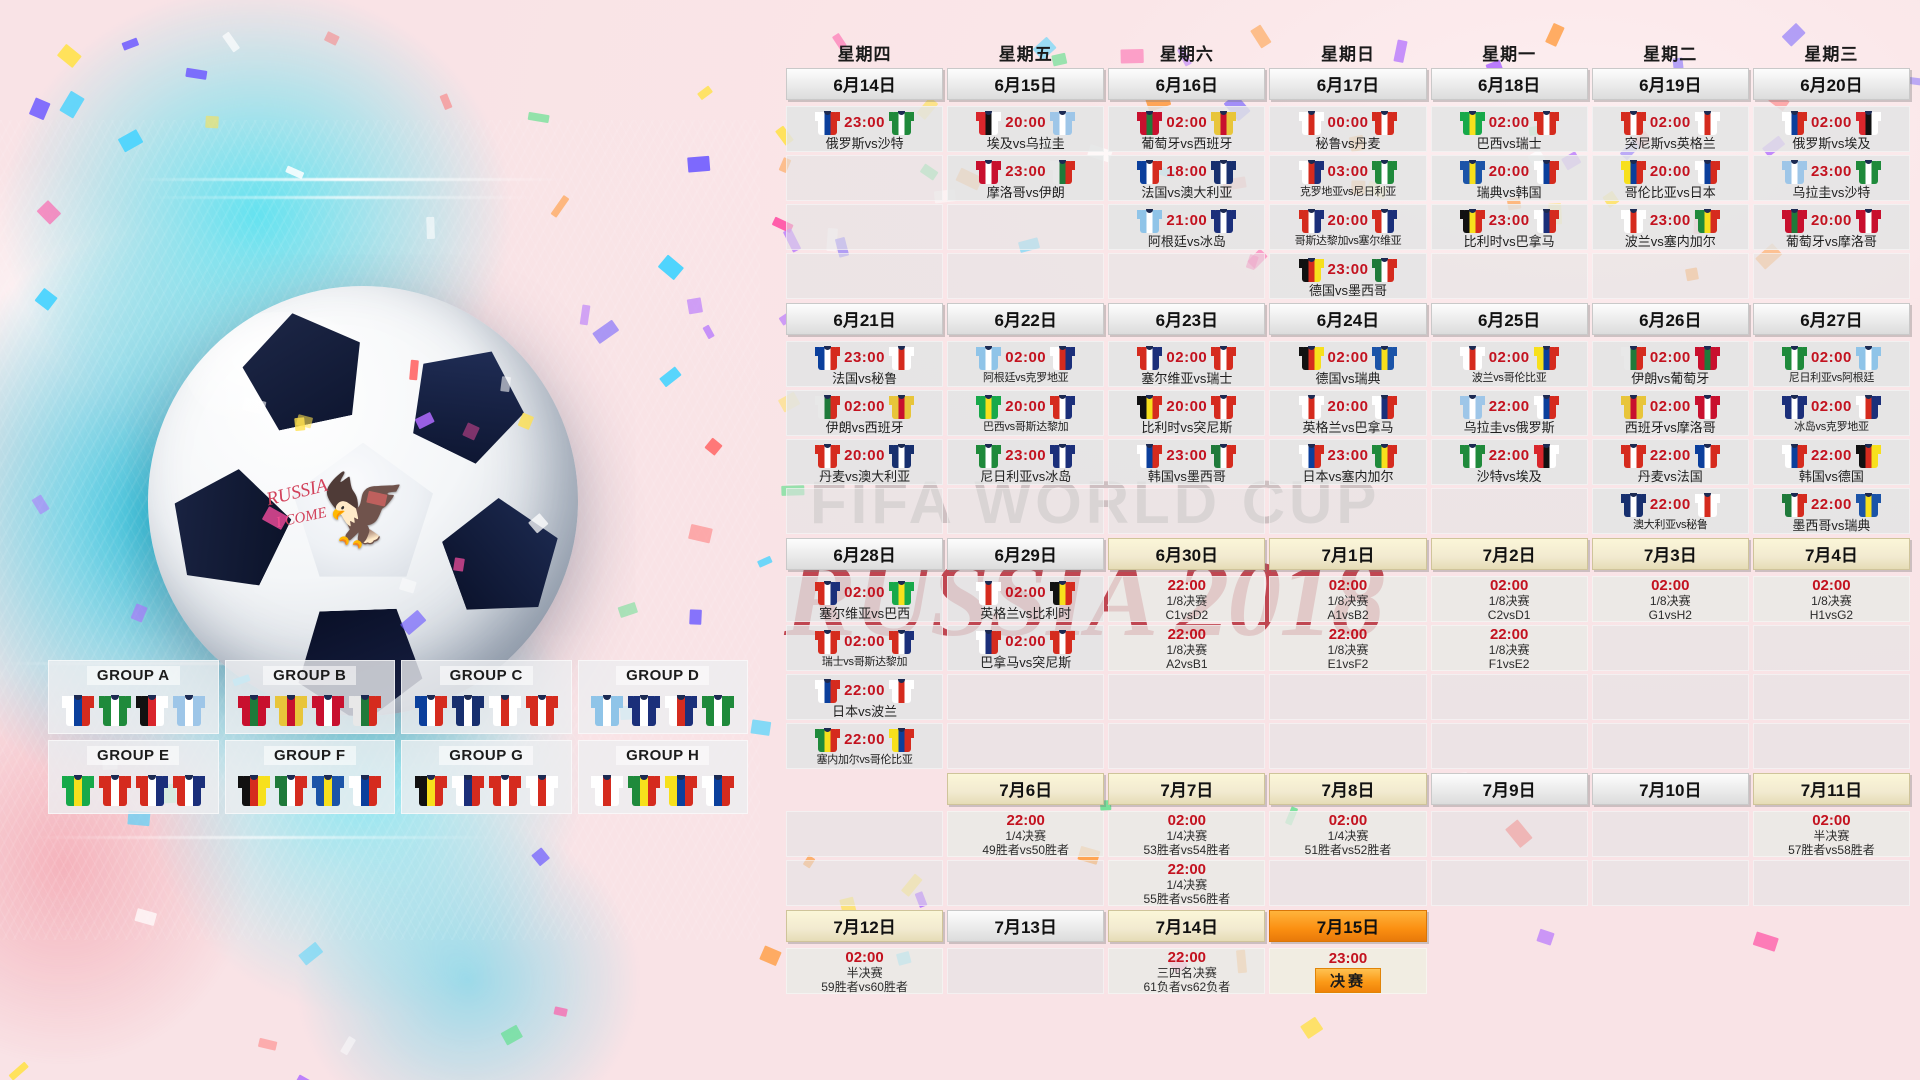 The image size is (1920, 1080). I want to click on knockout-match-cell: 22:00 1/8决赛 E1vsF2, so click(1348, 648).